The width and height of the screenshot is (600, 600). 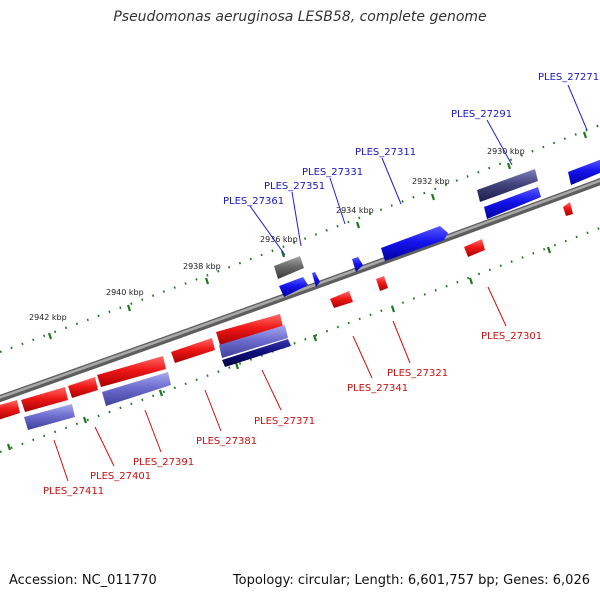 What do you see at coordinates (202, 266) in the screenshot?
I see `scale-label-2938: 2938 kbp` at bounding box center [202, 266].